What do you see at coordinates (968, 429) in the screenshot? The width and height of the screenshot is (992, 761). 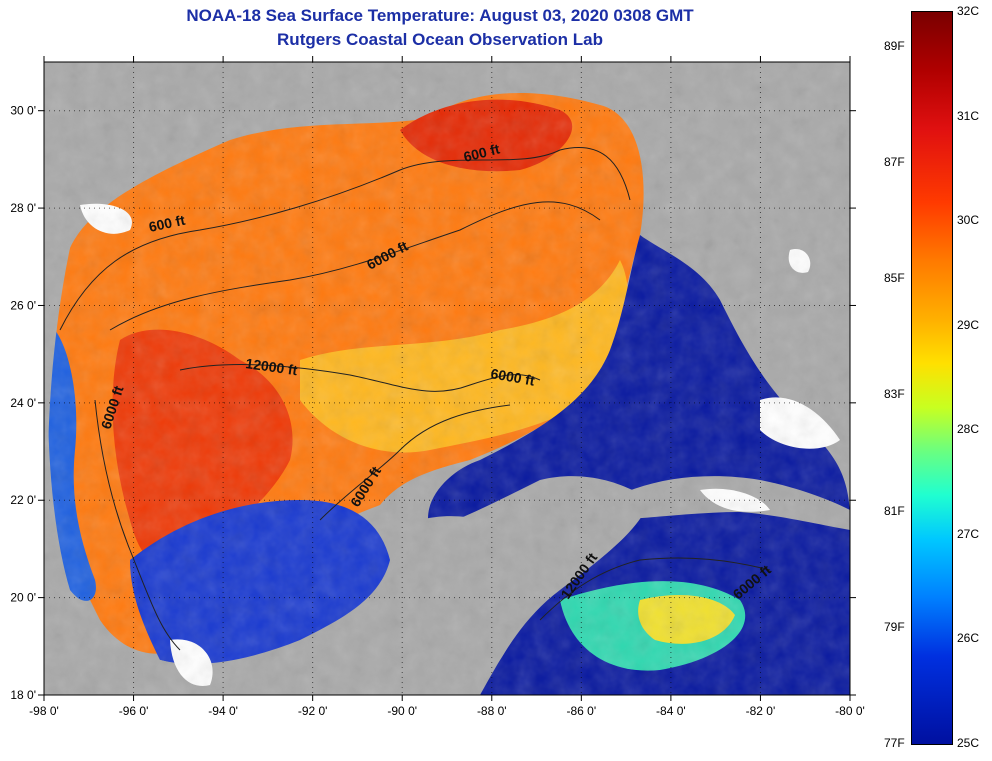 I see `colorbar-celsius-label: 28C` at bounding box center [968, 429].